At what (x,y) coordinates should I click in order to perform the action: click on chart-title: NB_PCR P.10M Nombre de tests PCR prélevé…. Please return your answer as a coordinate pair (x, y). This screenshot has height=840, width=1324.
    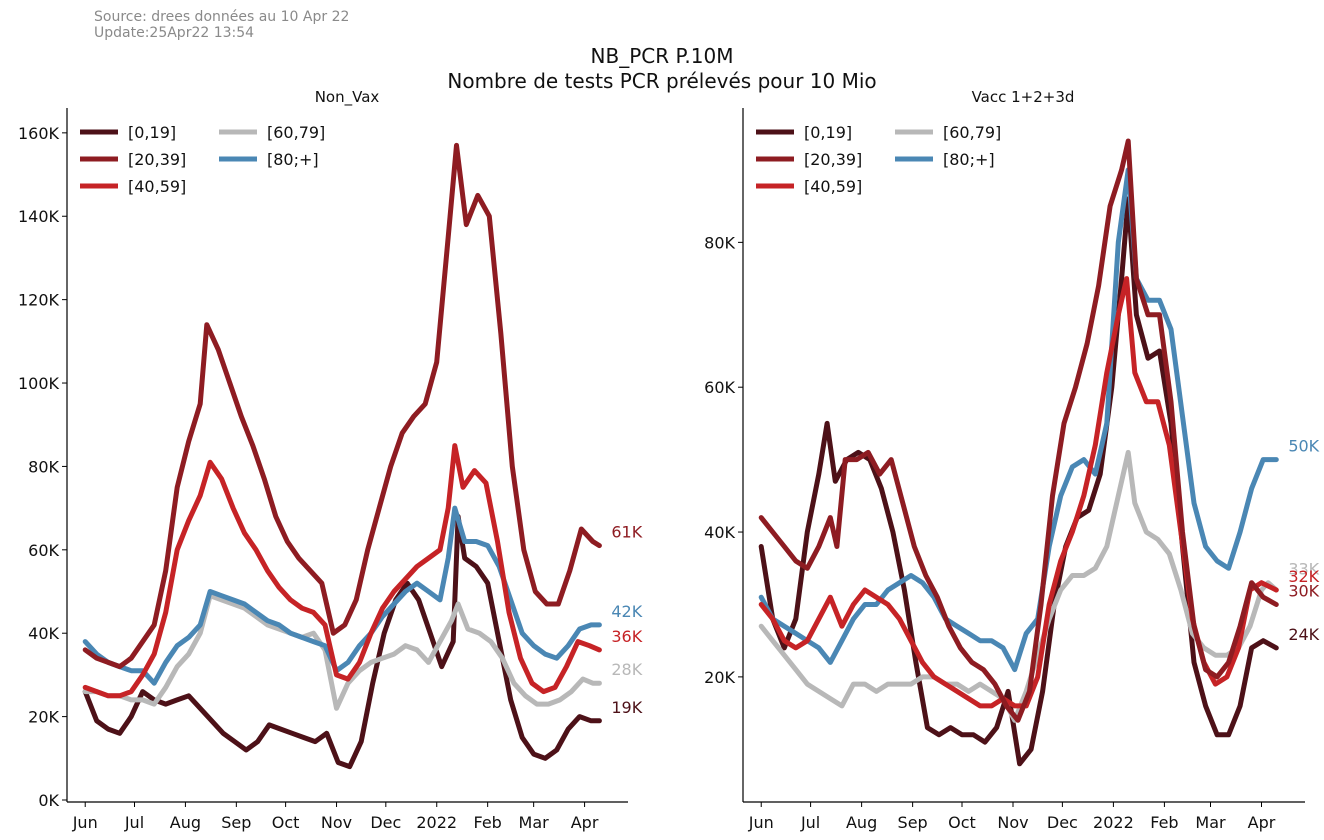
    Looking at the image, I should click on (662, 69).